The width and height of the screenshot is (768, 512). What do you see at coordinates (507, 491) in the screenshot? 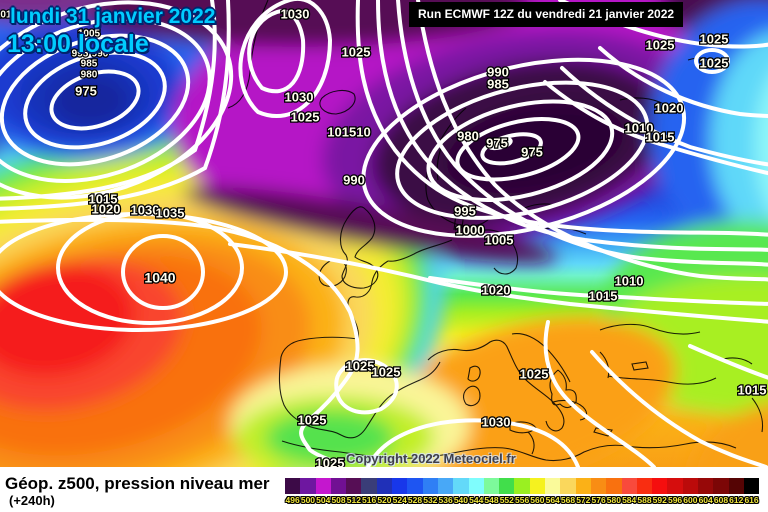
I see `scale-step: 552` at bounding box center [507, 491].